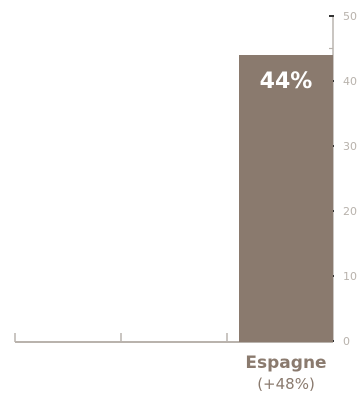  I want to click on y-tick-label: 50, so click(350, 16).